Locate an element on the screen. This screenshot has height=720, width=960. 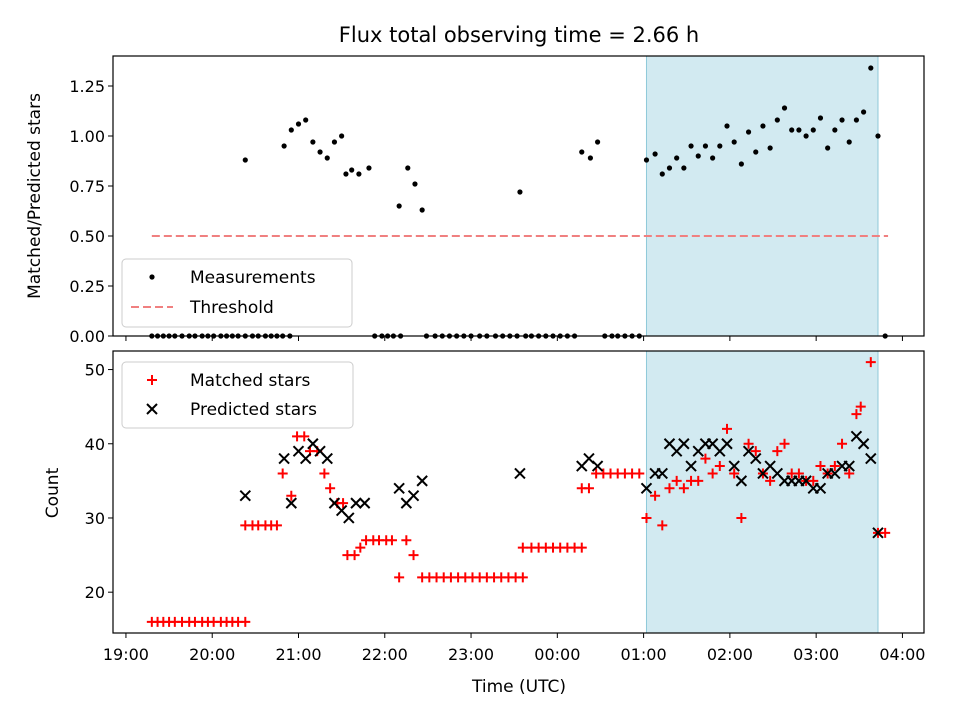
legend-x-marker is located at coordinates (152, 409).